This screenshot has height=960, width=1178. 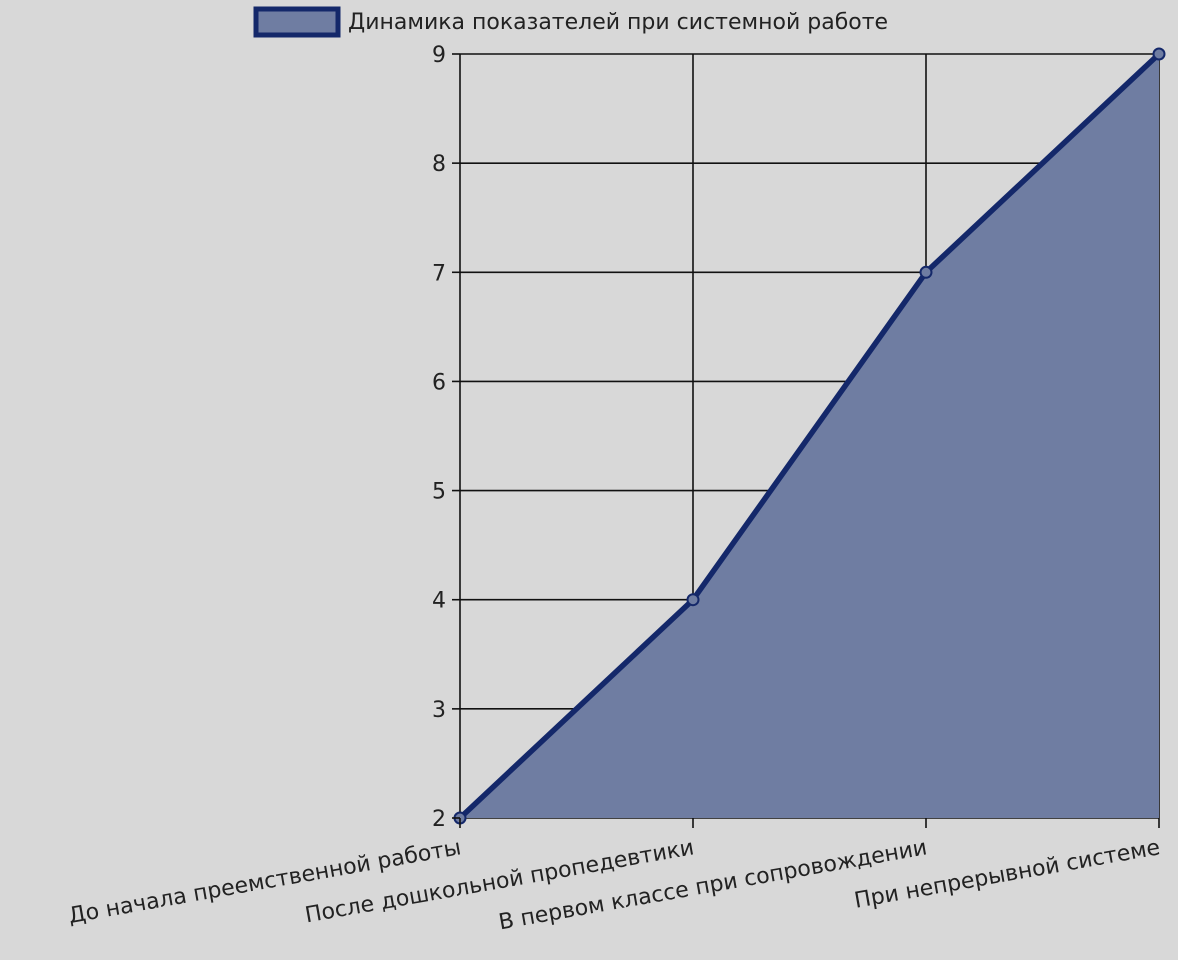 I want to click on legend-swatch, so click(x=297, y=22).